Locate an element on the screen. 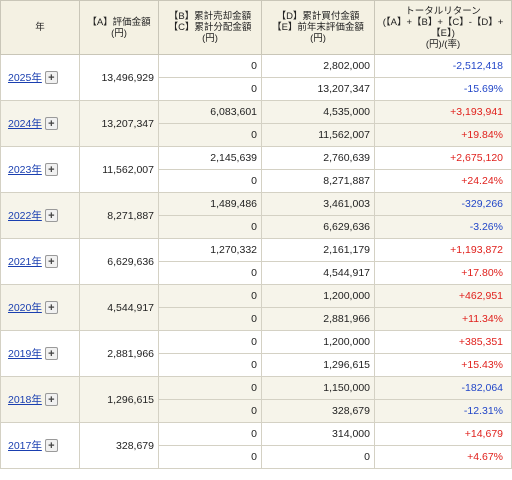 The width and height of the screenshot is (512, 480). year-link: 2020年 is located at coordinates (25, 307).